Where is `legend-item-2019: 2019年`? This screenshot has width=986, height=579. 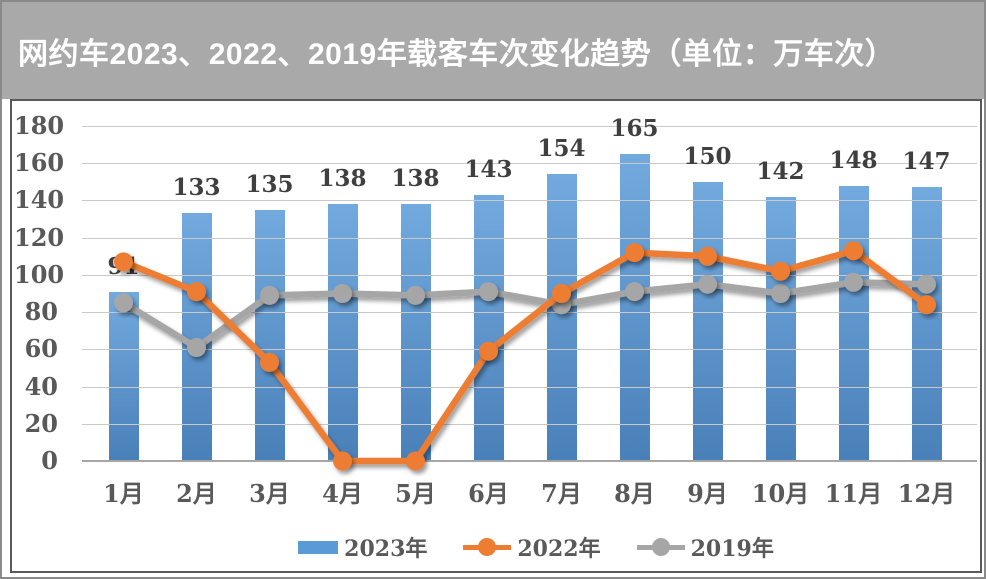 legend-item-2019: 2019年 is located at coordinates (705, 547).